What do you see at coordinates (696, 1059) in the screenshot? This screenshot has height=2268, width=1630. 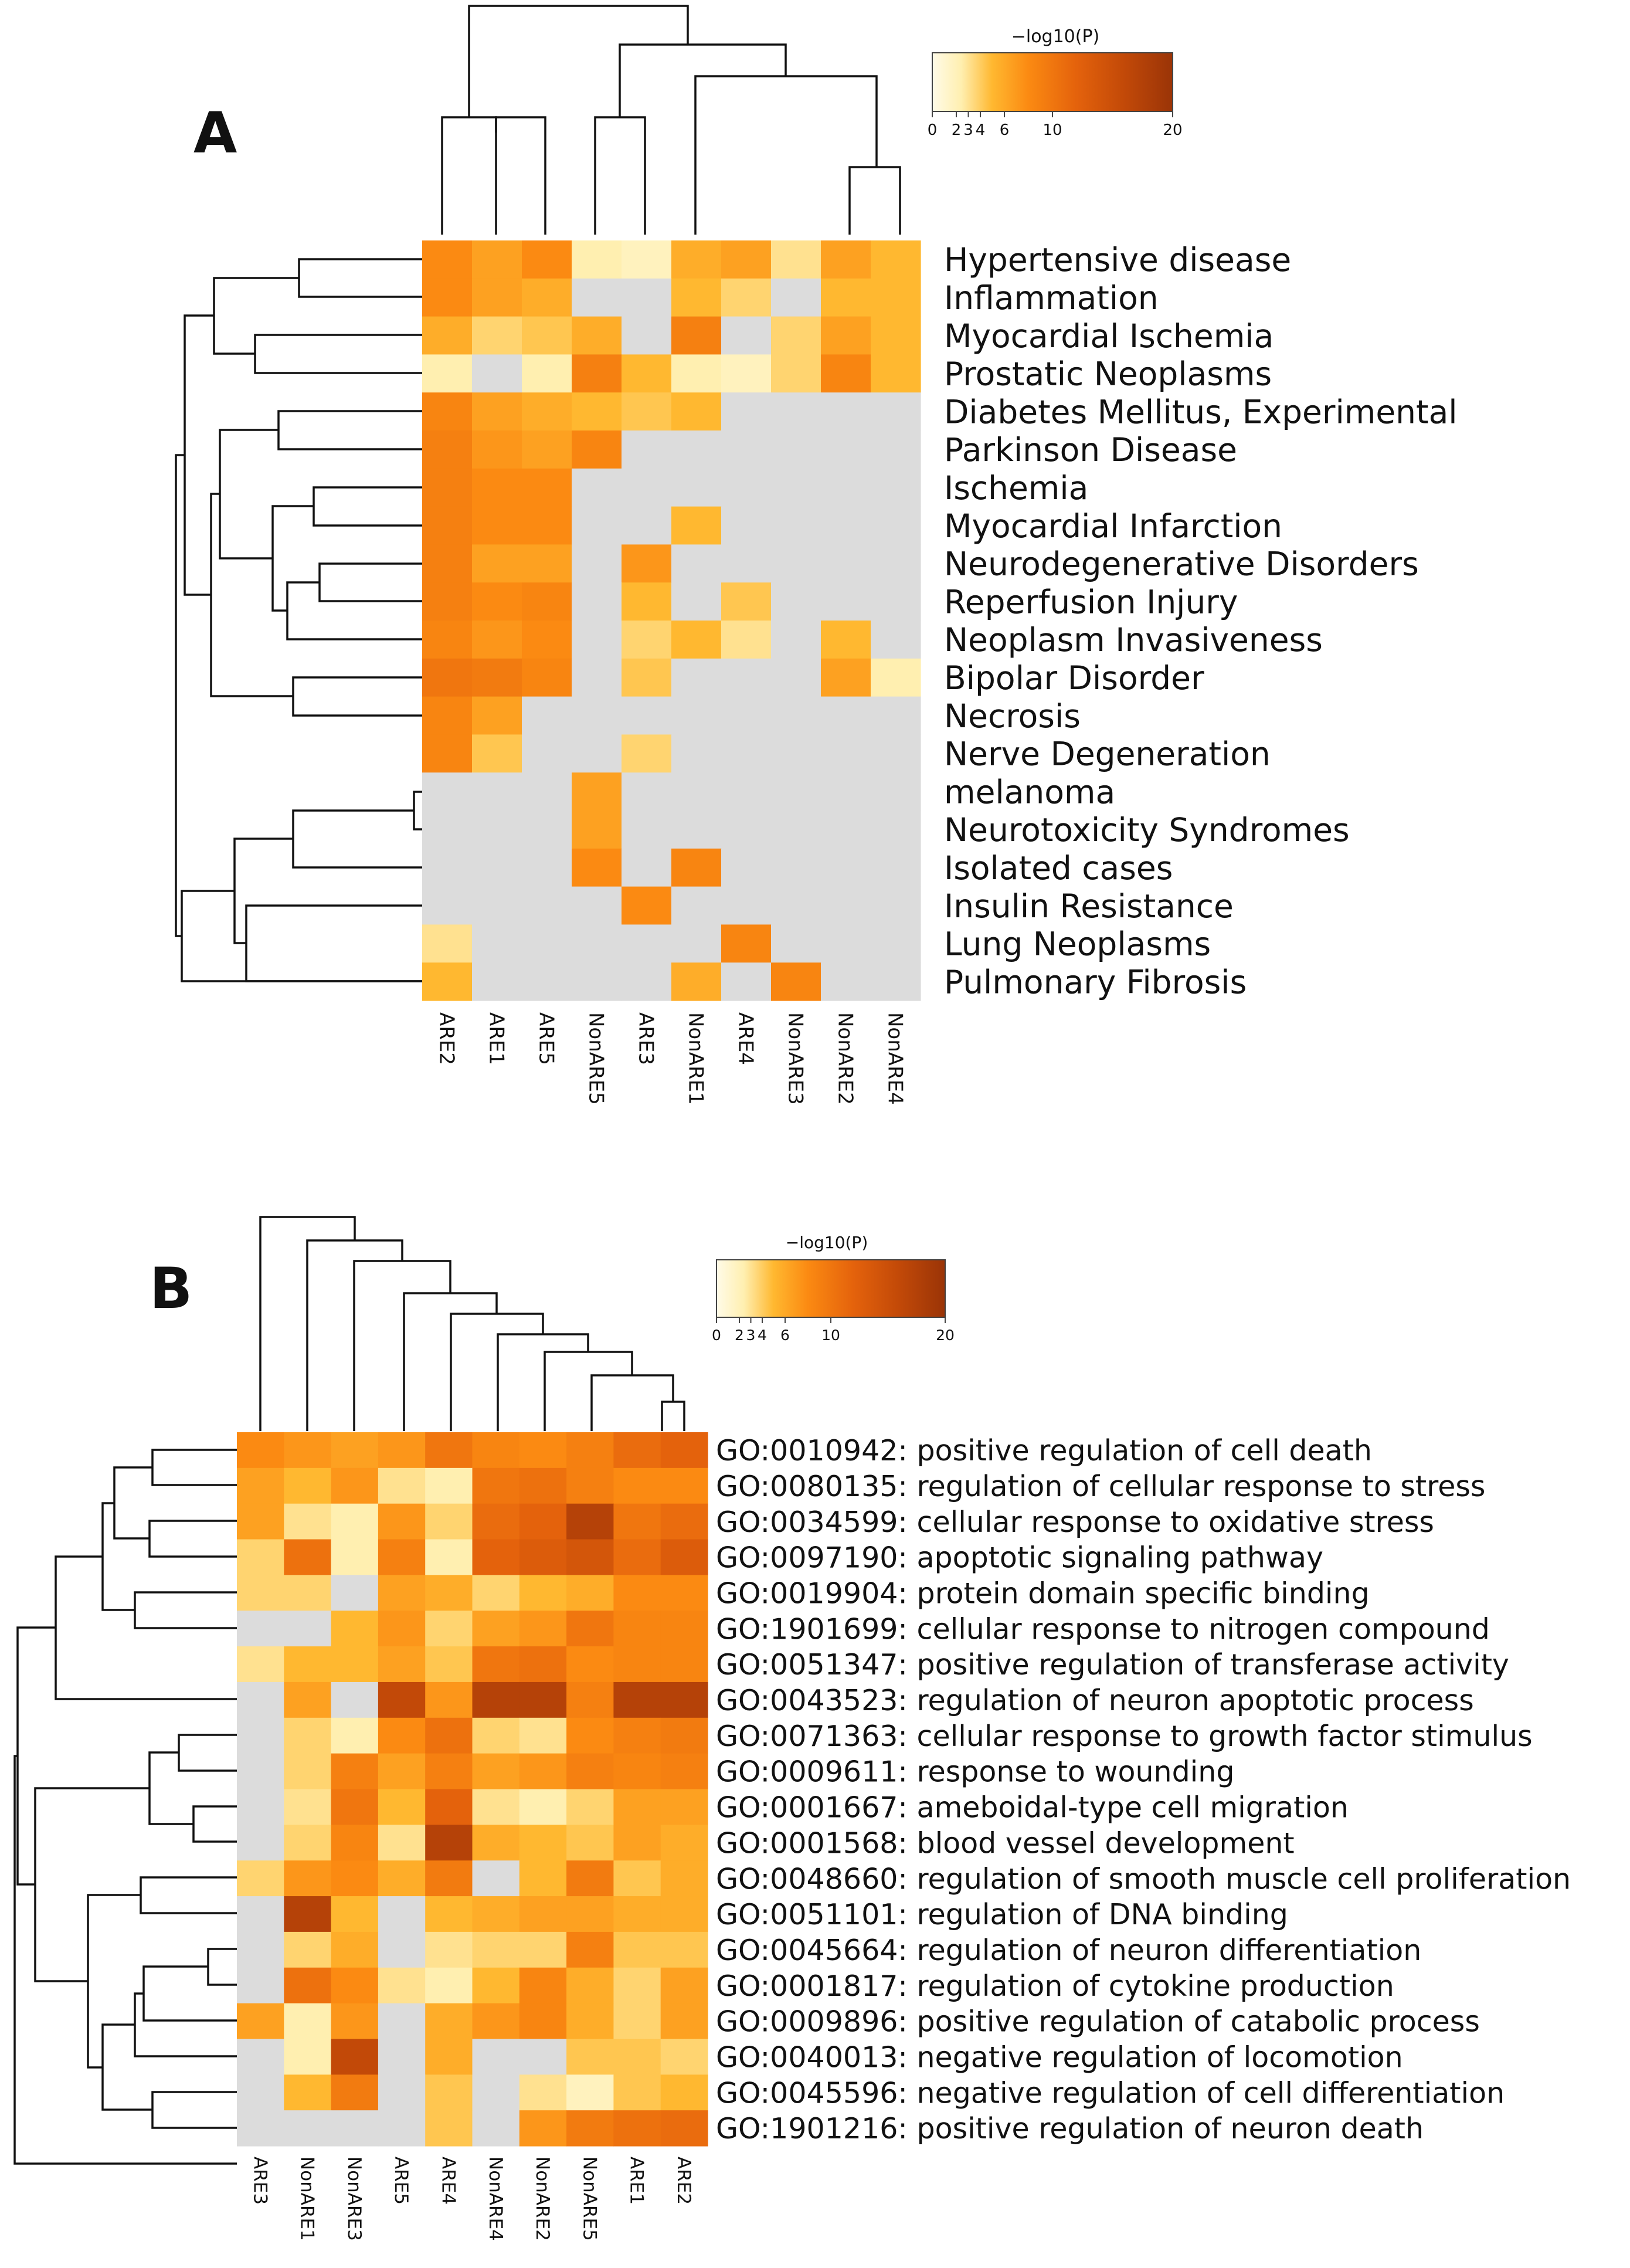 I see `column-label: NonARE1` at bounding box center [696, 1059].